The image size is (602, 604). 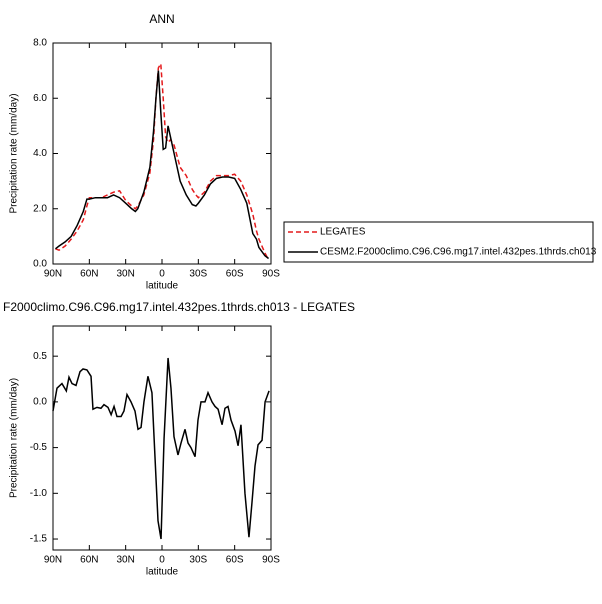 I want to click on y-tick-label: 6.0, so click(x=40, y=98).